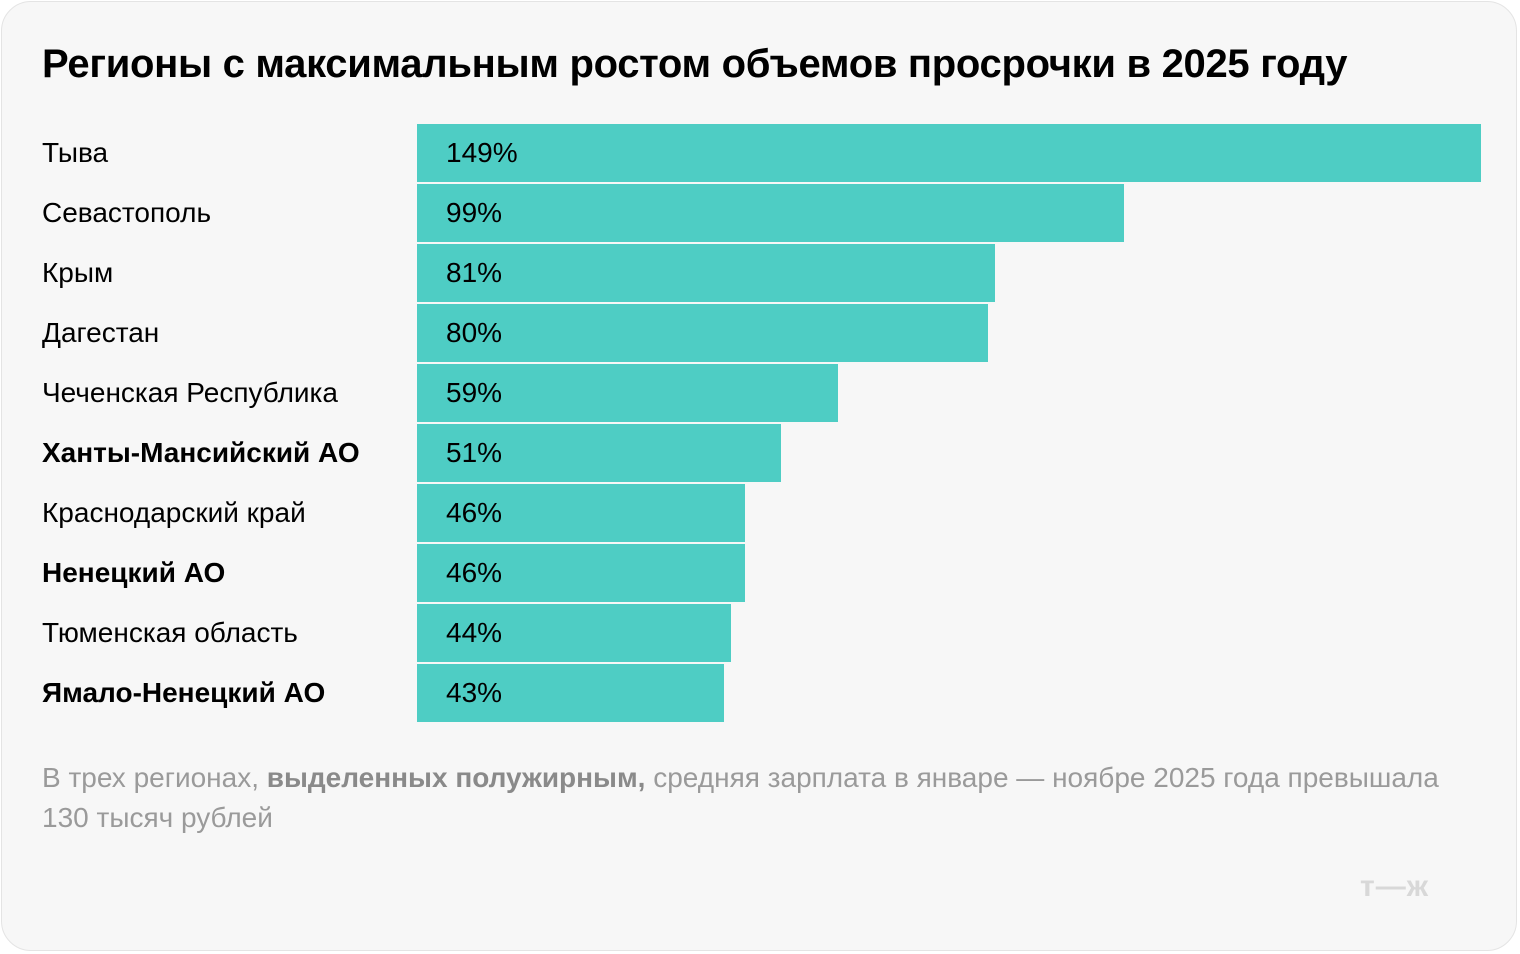 Image resolution: width=1520 pixels, height=954 pixels. Describe the element at coordinates (474, 332) in the screenshot. I see `value-label: 80%` at that location.